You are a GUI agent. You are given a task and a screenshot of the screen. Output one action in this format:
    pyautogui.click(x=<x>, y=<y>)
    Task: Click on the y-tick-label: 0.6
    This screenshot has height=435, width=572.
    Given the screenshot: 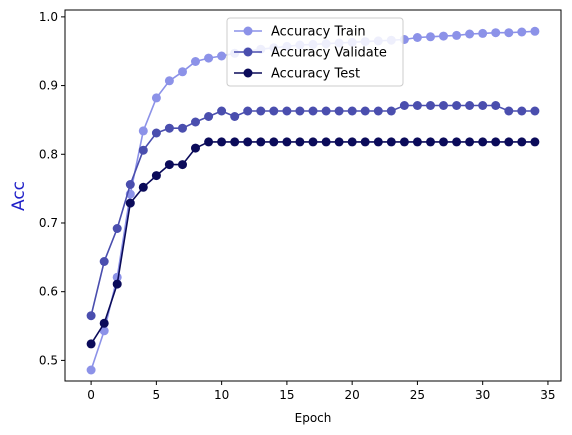 What is the action you would take?
    pyautogui.click(x=48, y=292)
    